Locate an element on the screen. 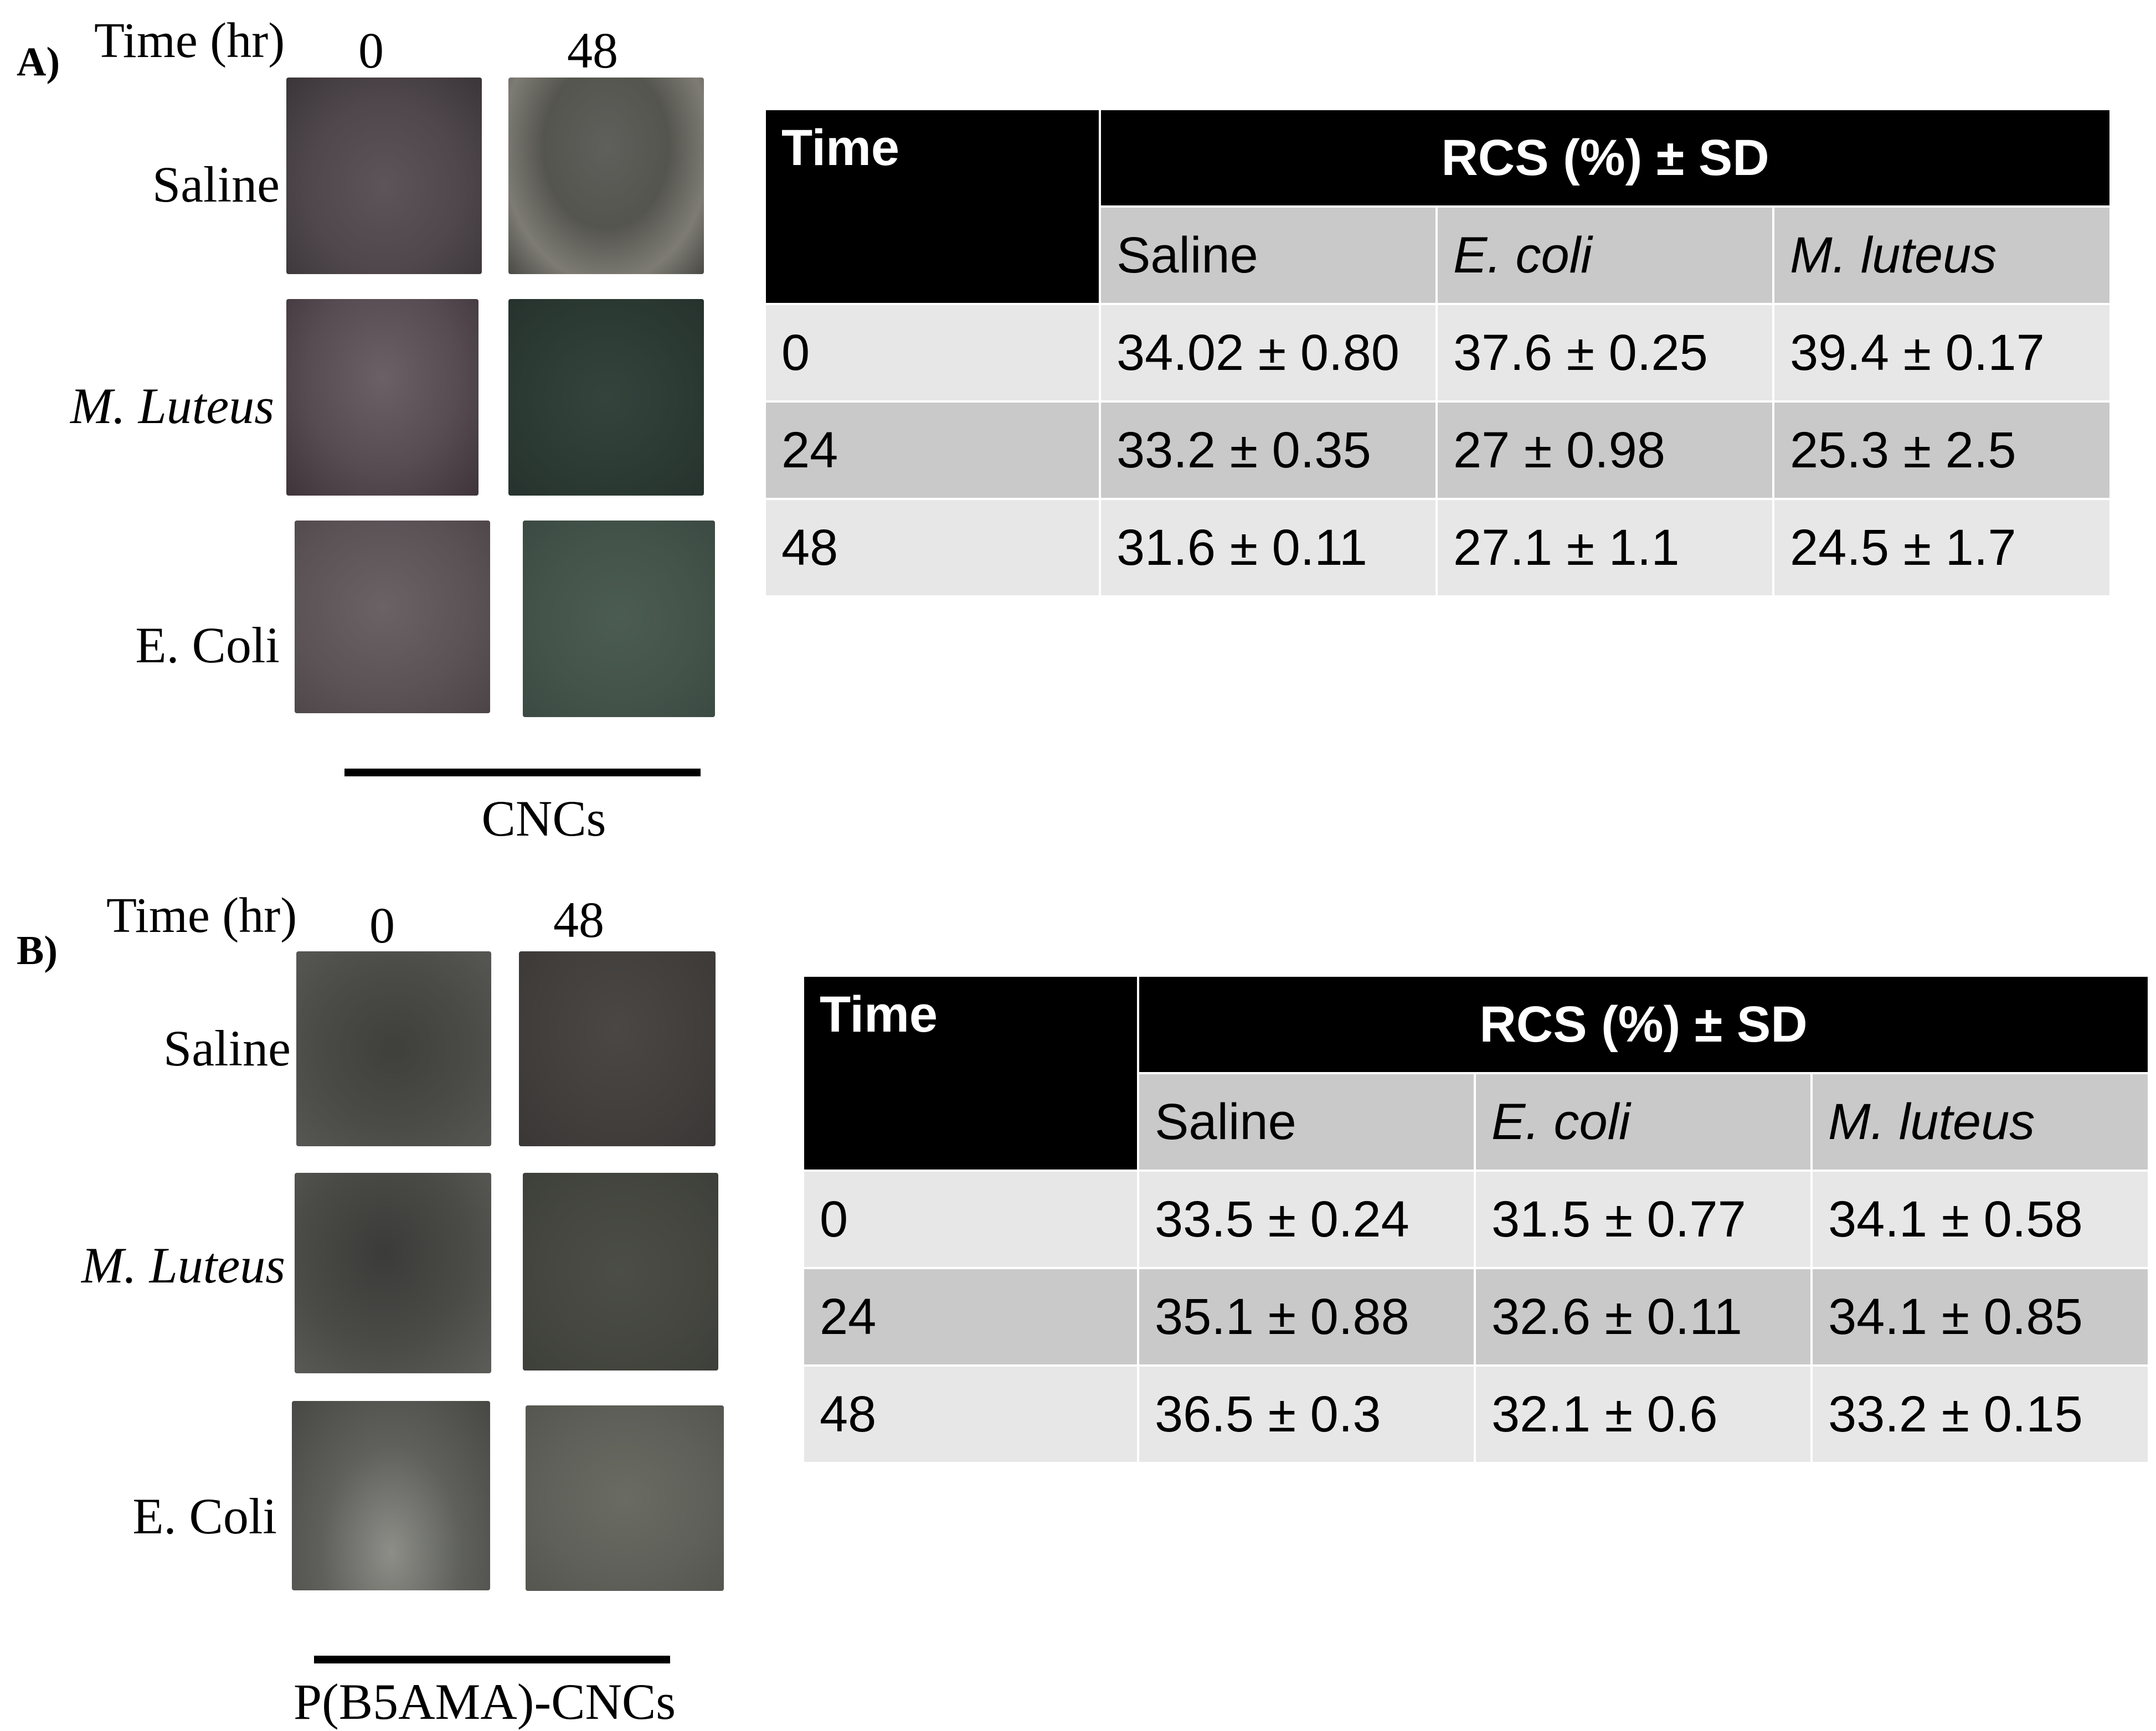 Image resolution: width=2156 pixels, height=1731 pixels. table-cell: 33.5 ± 0.24 is located at coordinates (1307, 1220).